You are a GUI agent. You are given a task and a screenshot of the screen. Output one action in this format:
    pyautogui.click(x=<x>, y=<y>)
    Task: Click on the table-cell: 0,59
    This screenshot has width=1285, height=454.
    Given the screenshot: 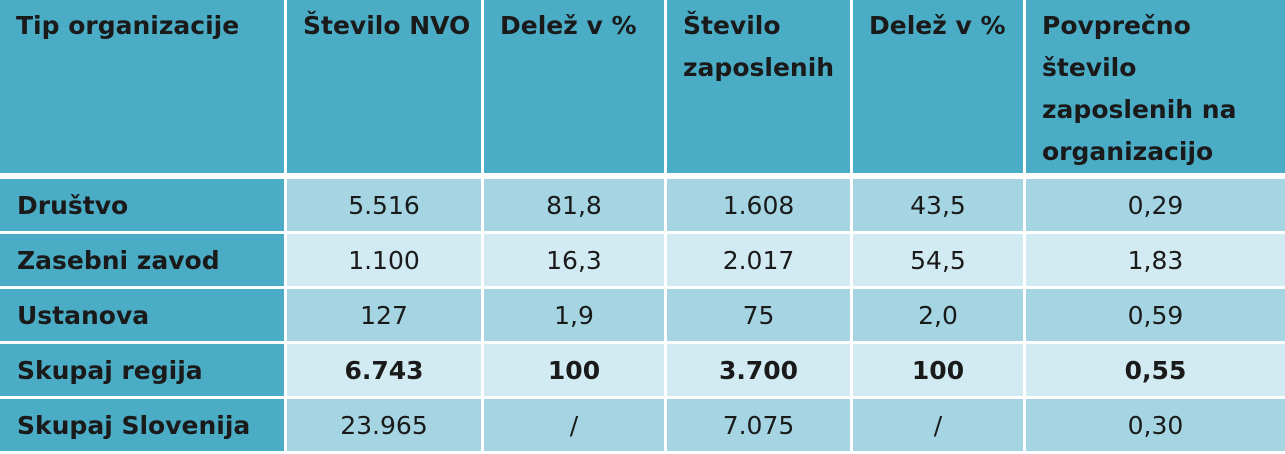 What is the action you would take?
    pyautogui.click(x=1155, y=316)
    